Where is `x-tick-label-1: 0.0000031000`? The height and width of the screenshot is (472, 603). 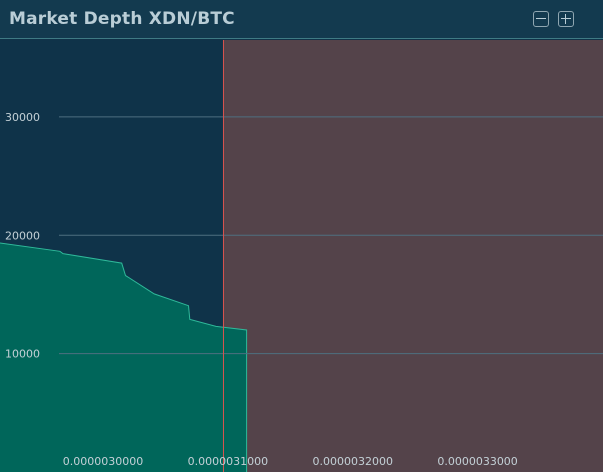 x-tick-label-1: 0.0000031000 is located at coordinates (228, 461).